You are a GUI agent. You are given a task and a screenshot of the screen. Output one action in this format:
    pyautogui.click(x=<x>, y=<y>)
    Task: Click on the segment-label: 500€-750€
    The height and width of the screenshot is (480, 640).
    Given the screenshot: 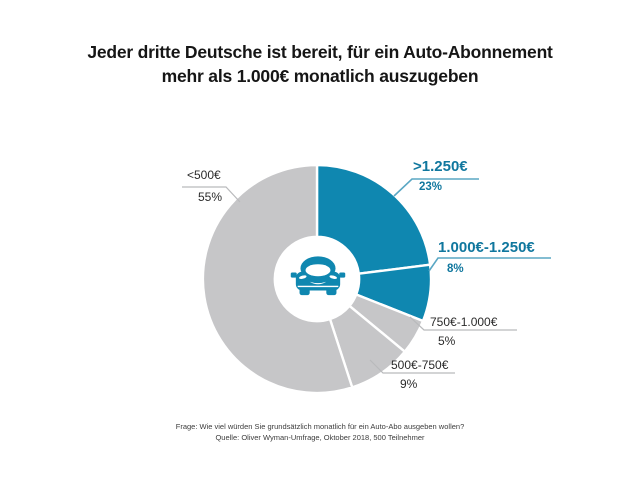 What is the action you would take?
    pyautogui.click(x=420, y=365)
    